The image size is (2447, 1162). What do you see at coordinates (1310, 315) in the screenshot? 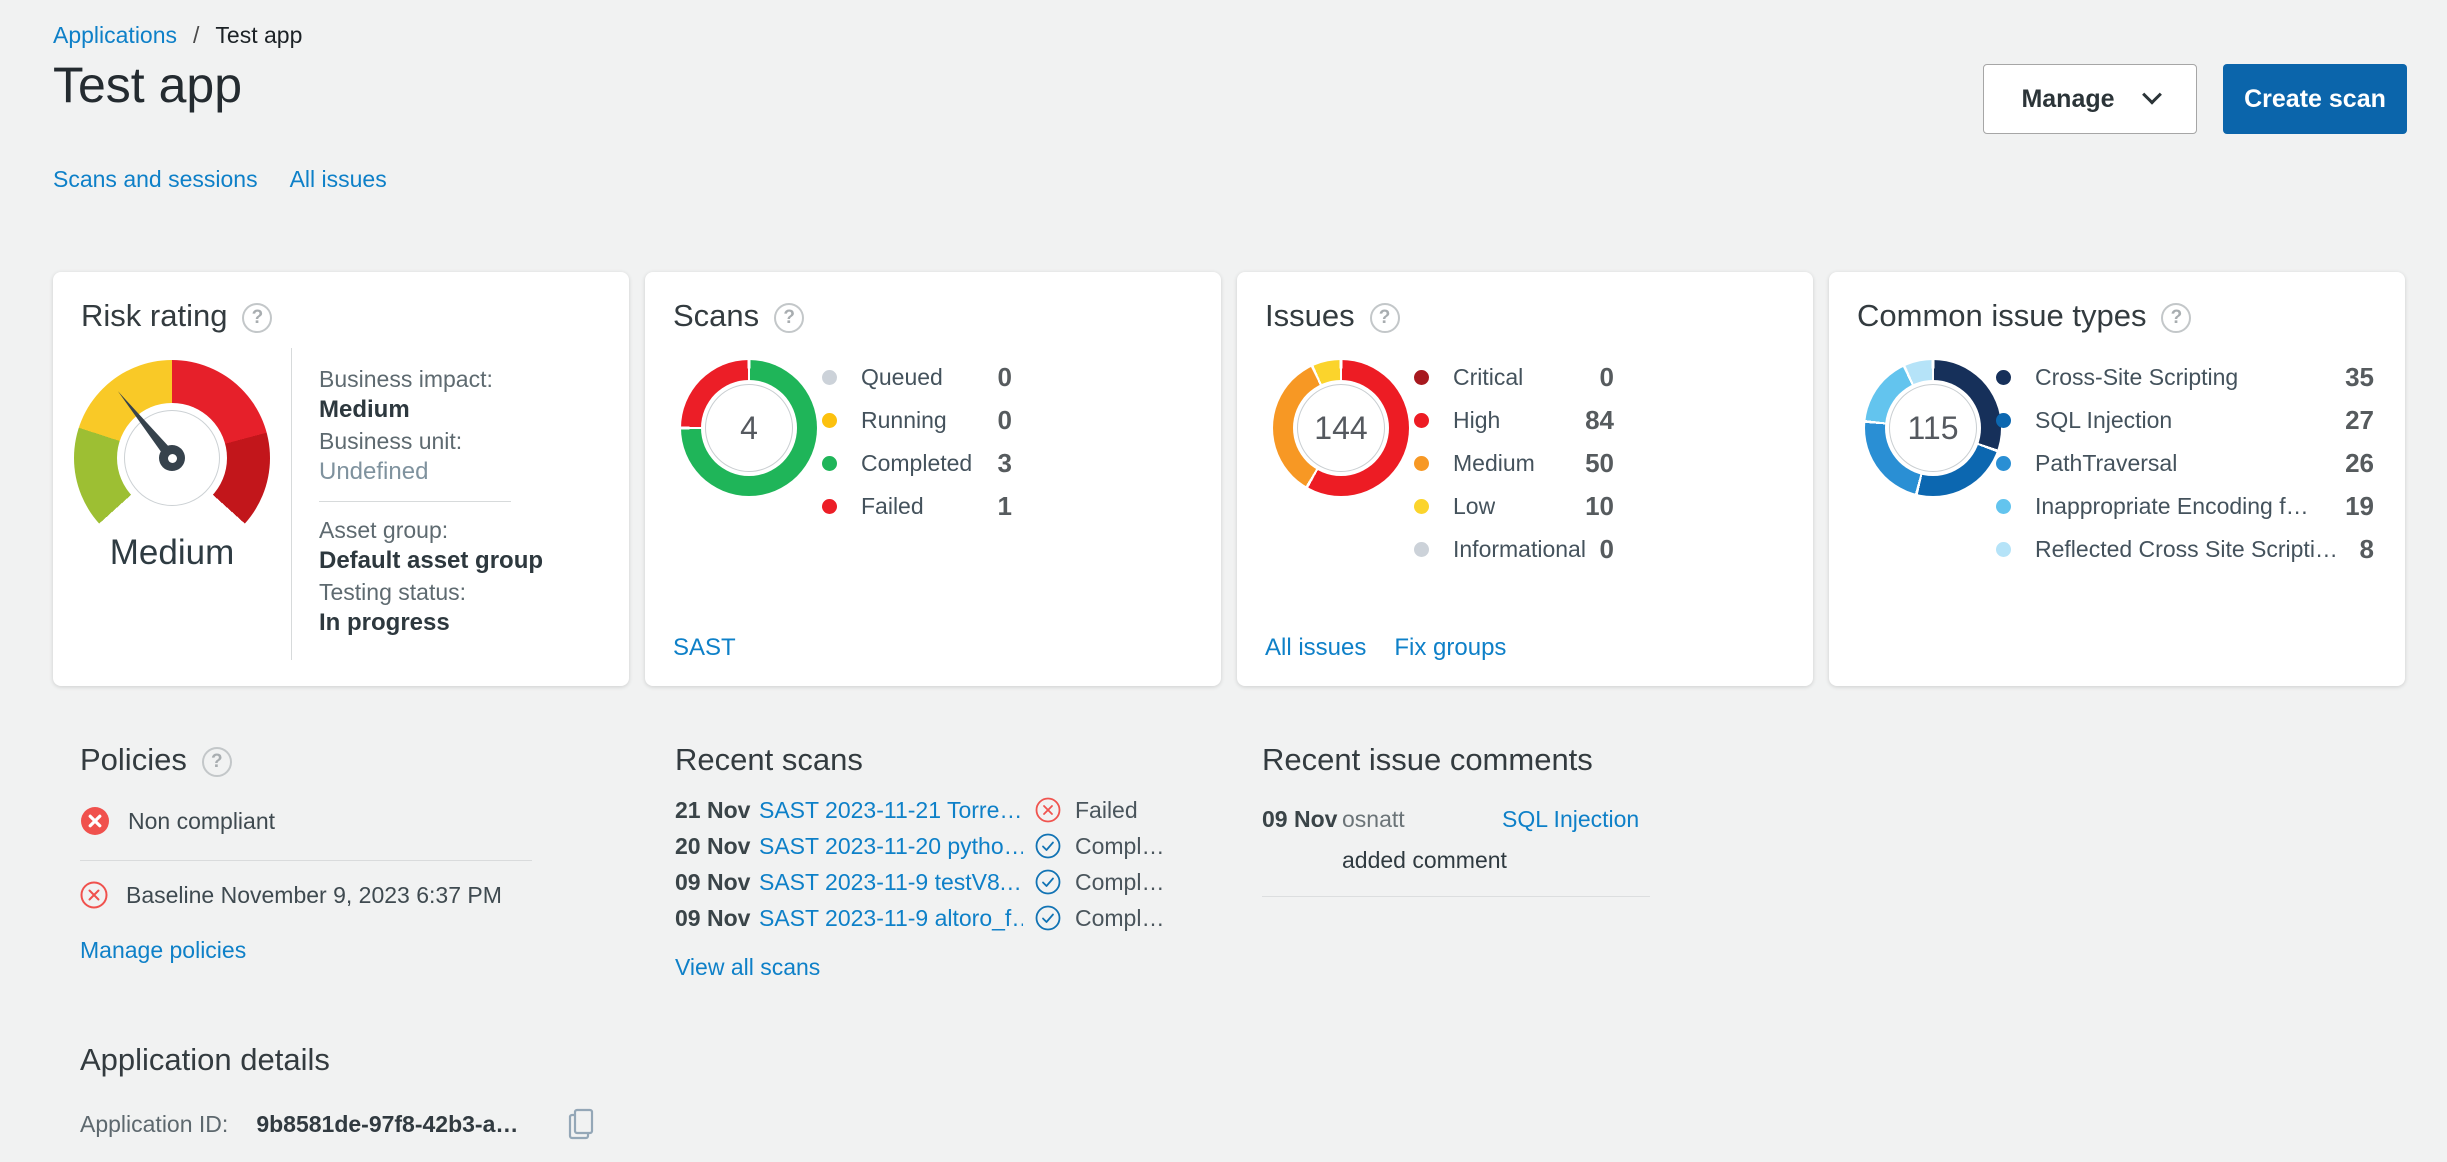
I see `issues-title-text: Issues` at bounding box center [1310, 315].